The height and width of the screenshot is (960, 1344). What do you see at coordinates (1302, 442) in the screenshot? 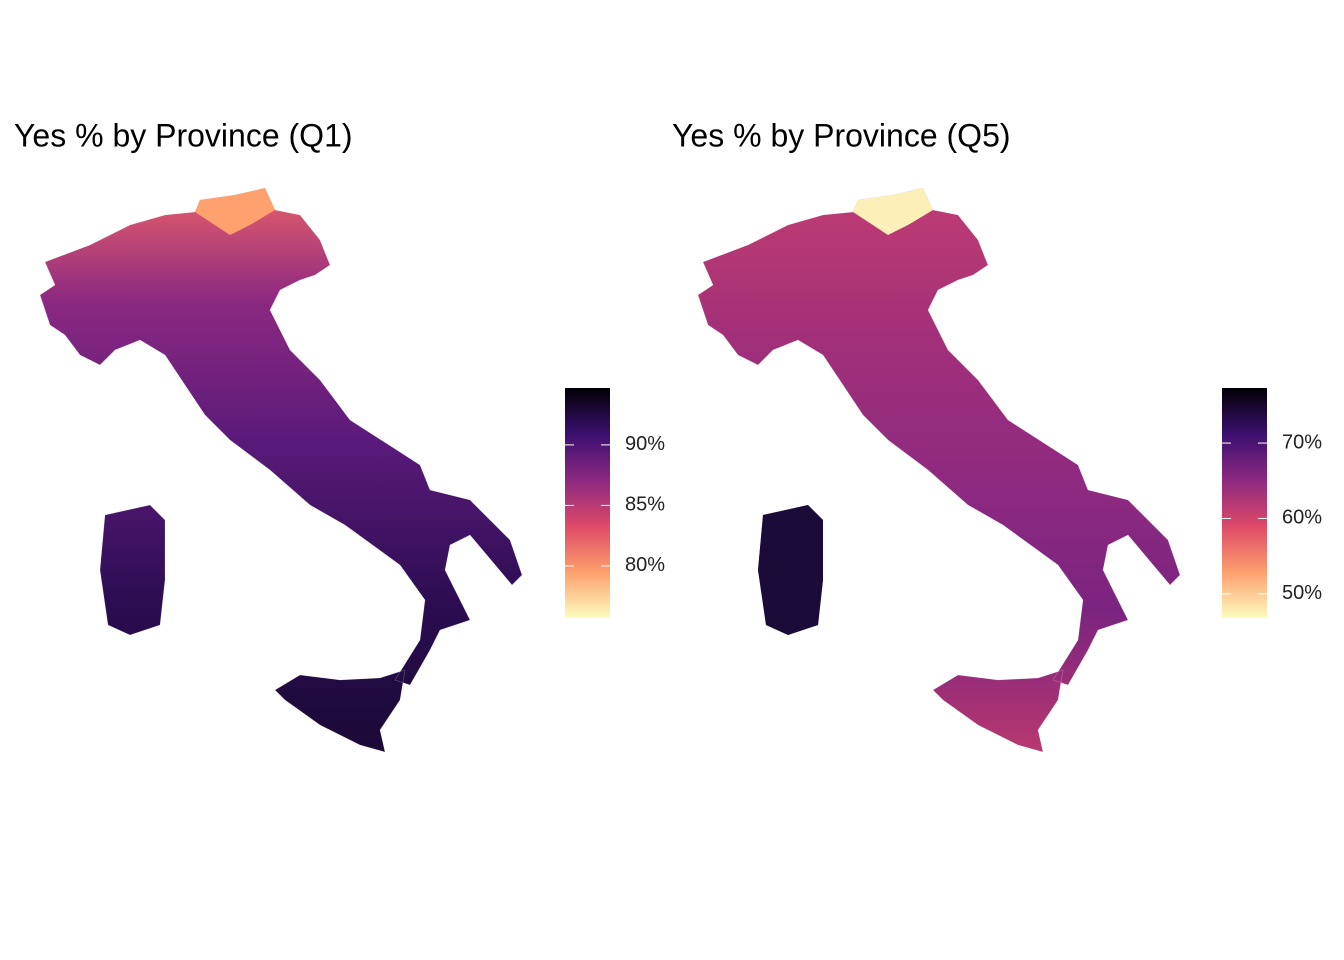
I see `colorbar-tick-label: 70%` at bounding box center [1302, 442].